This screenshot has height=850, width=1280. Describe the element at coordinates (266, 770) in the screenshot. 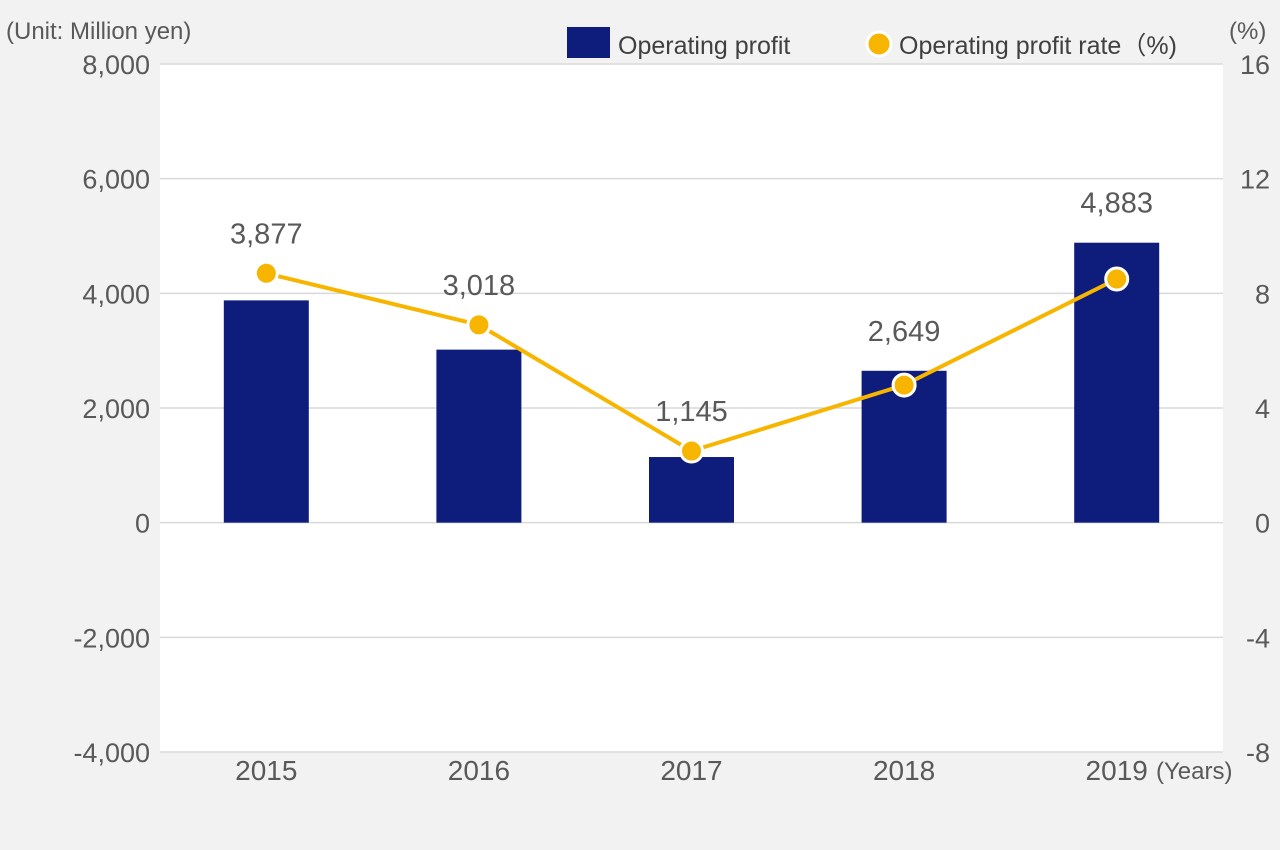

I see `x-tick-label: 2015` at that location.